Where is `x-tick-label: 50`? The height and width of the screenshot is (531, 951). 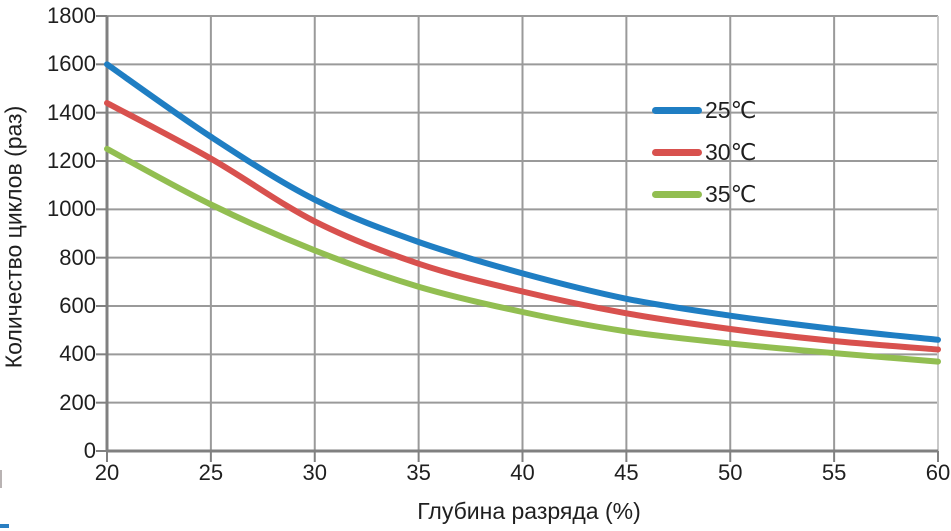 x-tick-label: 50 is located at coordinates (730, 472).